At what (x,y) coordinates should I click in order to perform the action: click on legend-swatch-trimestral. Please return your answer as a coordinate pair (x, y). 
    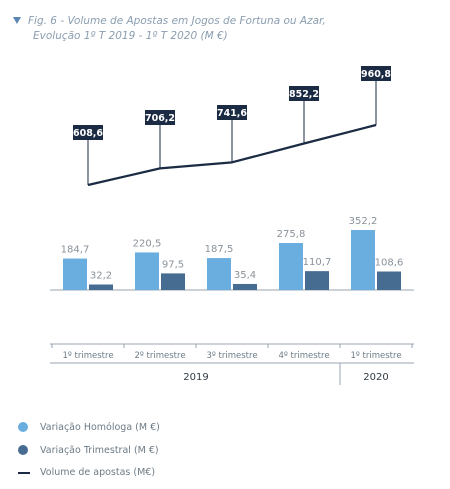
    Looking at the image, I should click on (23, 450).